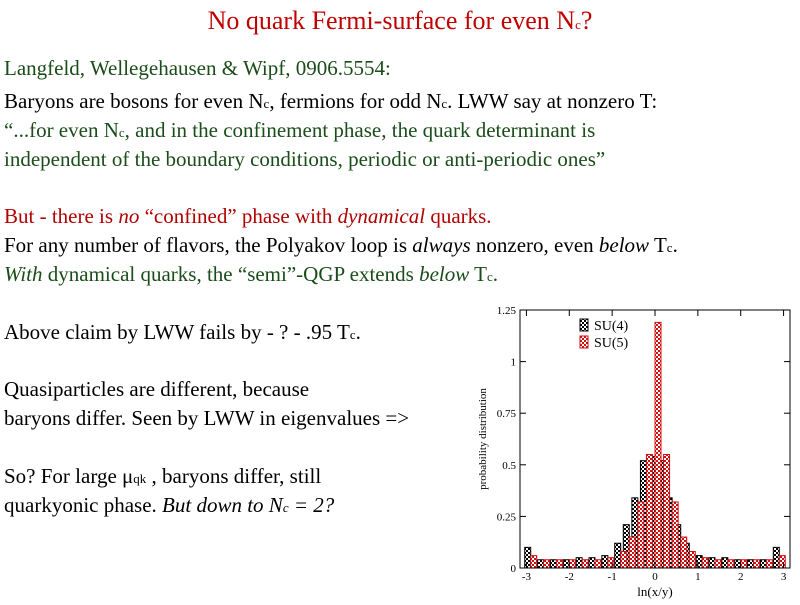 The image size is (800, 605). What do you see at coordinates (654, 591) in the screenshot?
I see `x-axis-label: ln(x/y)` at bounding box center [654, 591].